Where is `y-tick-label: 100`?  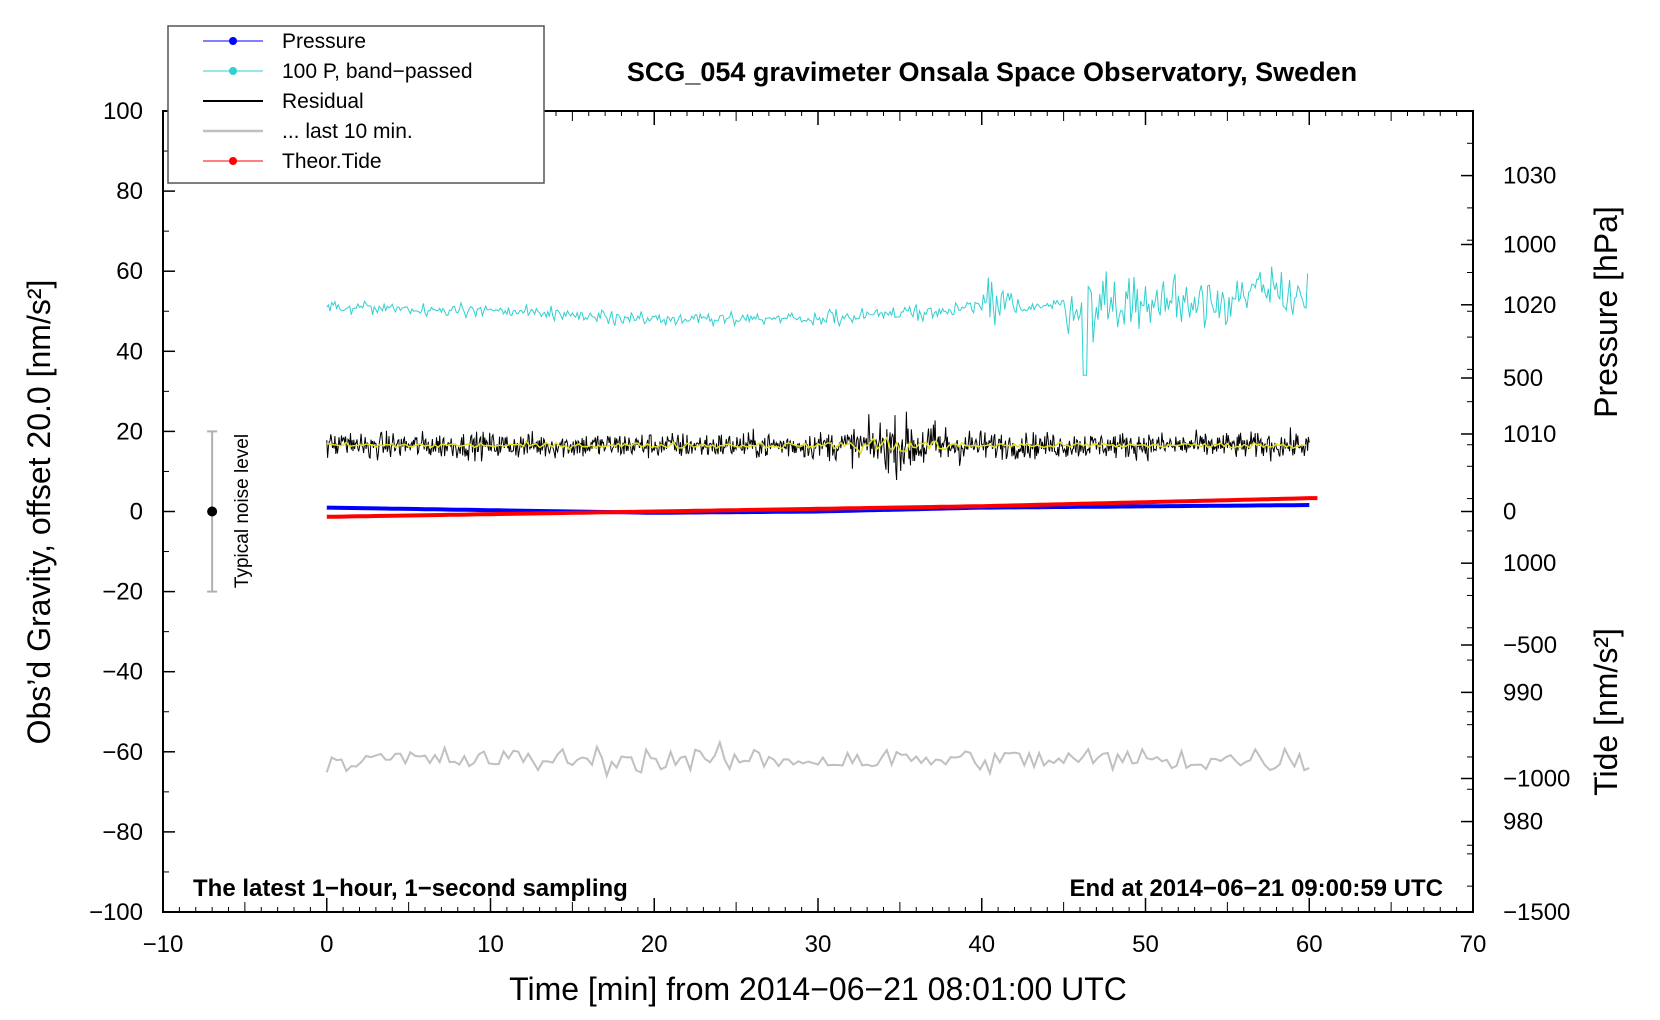
y-tick-label: 100 is located at coordinates (123, 111).